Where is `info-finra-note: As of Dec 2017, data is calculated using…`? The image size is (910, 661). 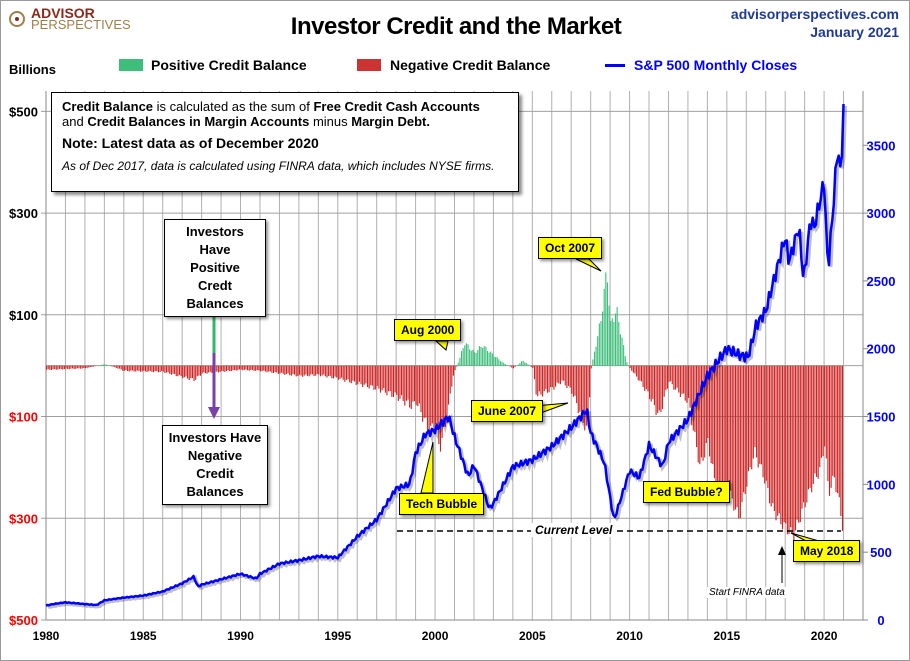
info-finra-note: As of Dec 2017, data is calculated using… is located at coordinates (278, 166).